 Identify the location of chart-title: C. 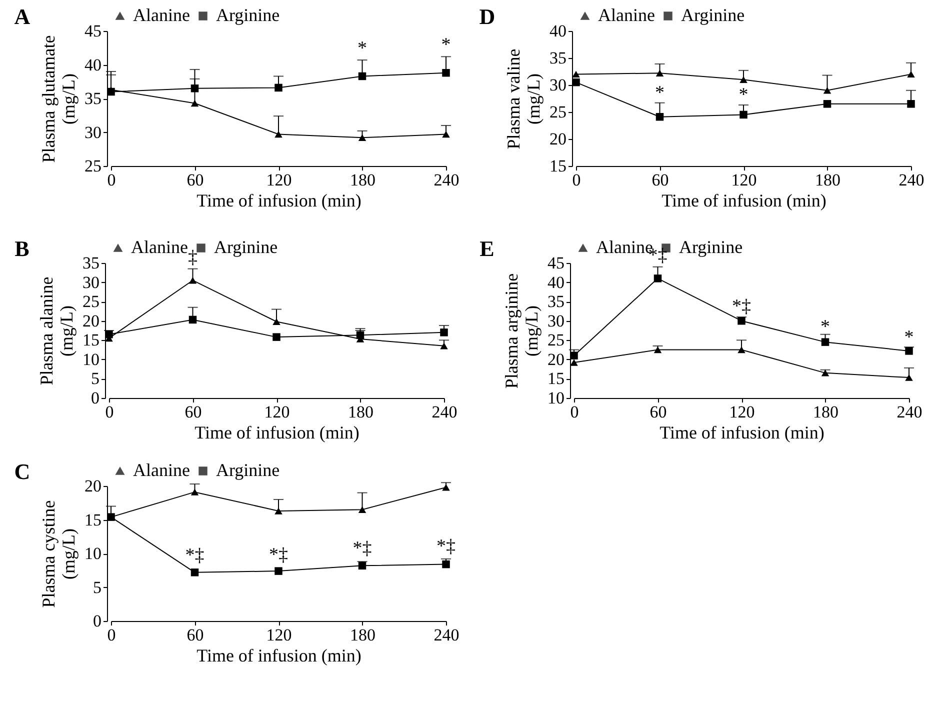
(22, 471).